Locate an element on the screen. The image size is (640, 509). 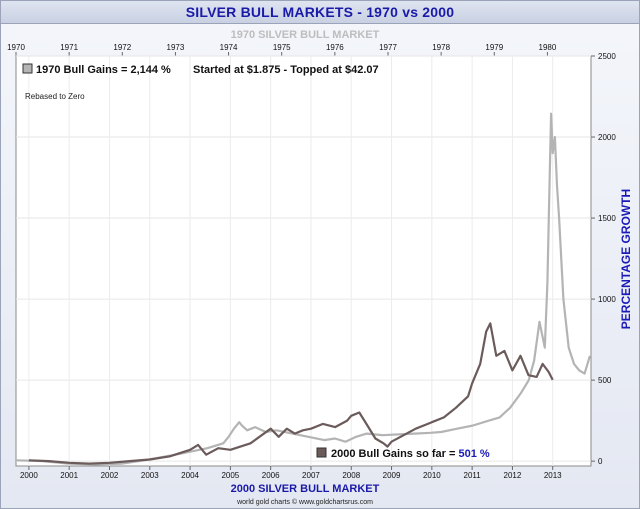
legend-2000-label: 2000 Bull Gains so far = 501 % is located at coordinates (410, 454).